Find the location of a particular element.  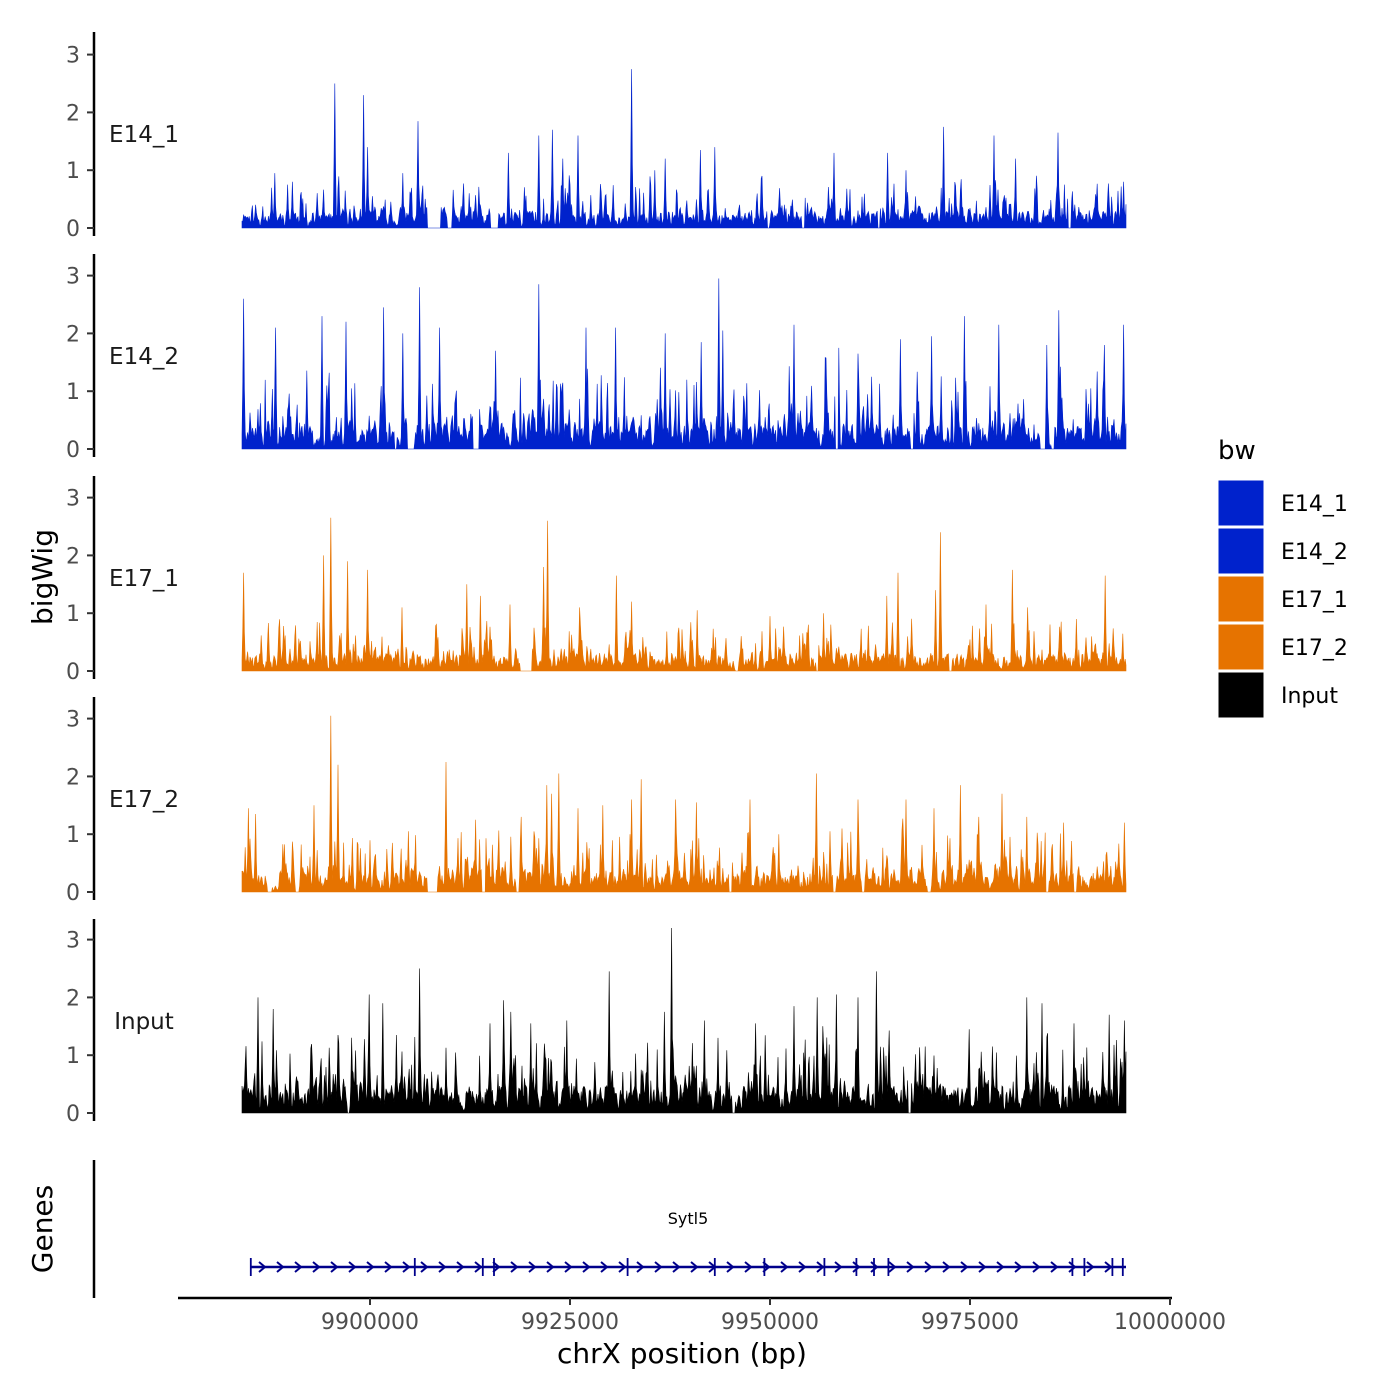

track-label: E14_2 is located at coordinates (144, 357).